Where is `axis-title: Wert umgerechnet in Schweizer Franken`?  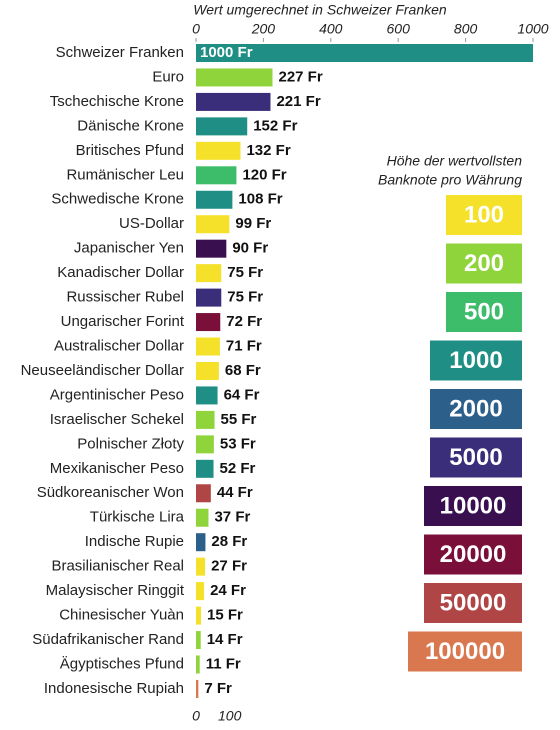
axis-title: Wert umgerechnet in Schweizer Franken is located at coordinates (320, 10).